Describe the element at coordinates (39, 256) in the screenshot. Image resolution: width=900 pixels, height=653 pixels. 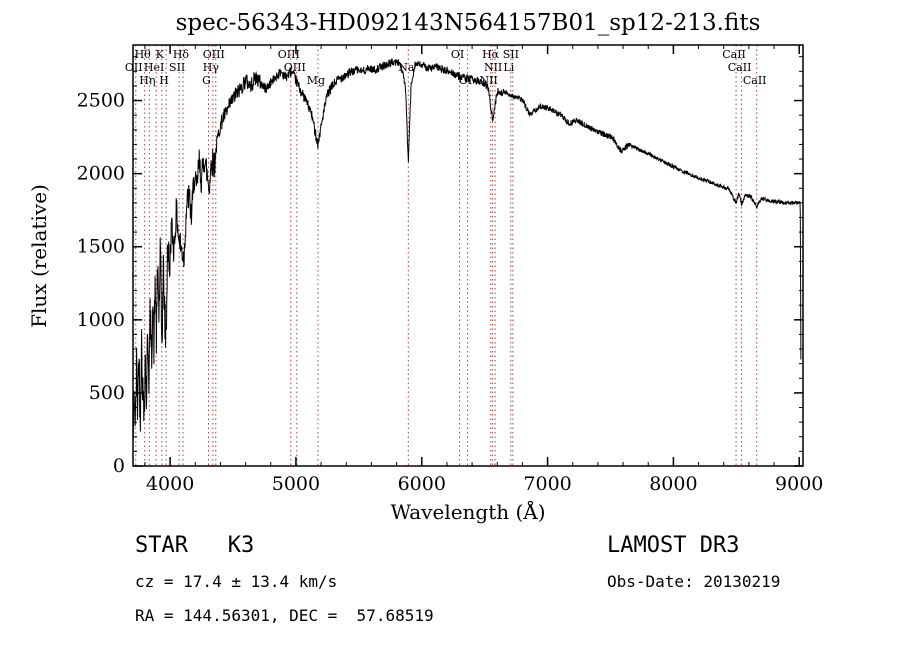
I see `y-axis-label: Flux (relative)` at that location.